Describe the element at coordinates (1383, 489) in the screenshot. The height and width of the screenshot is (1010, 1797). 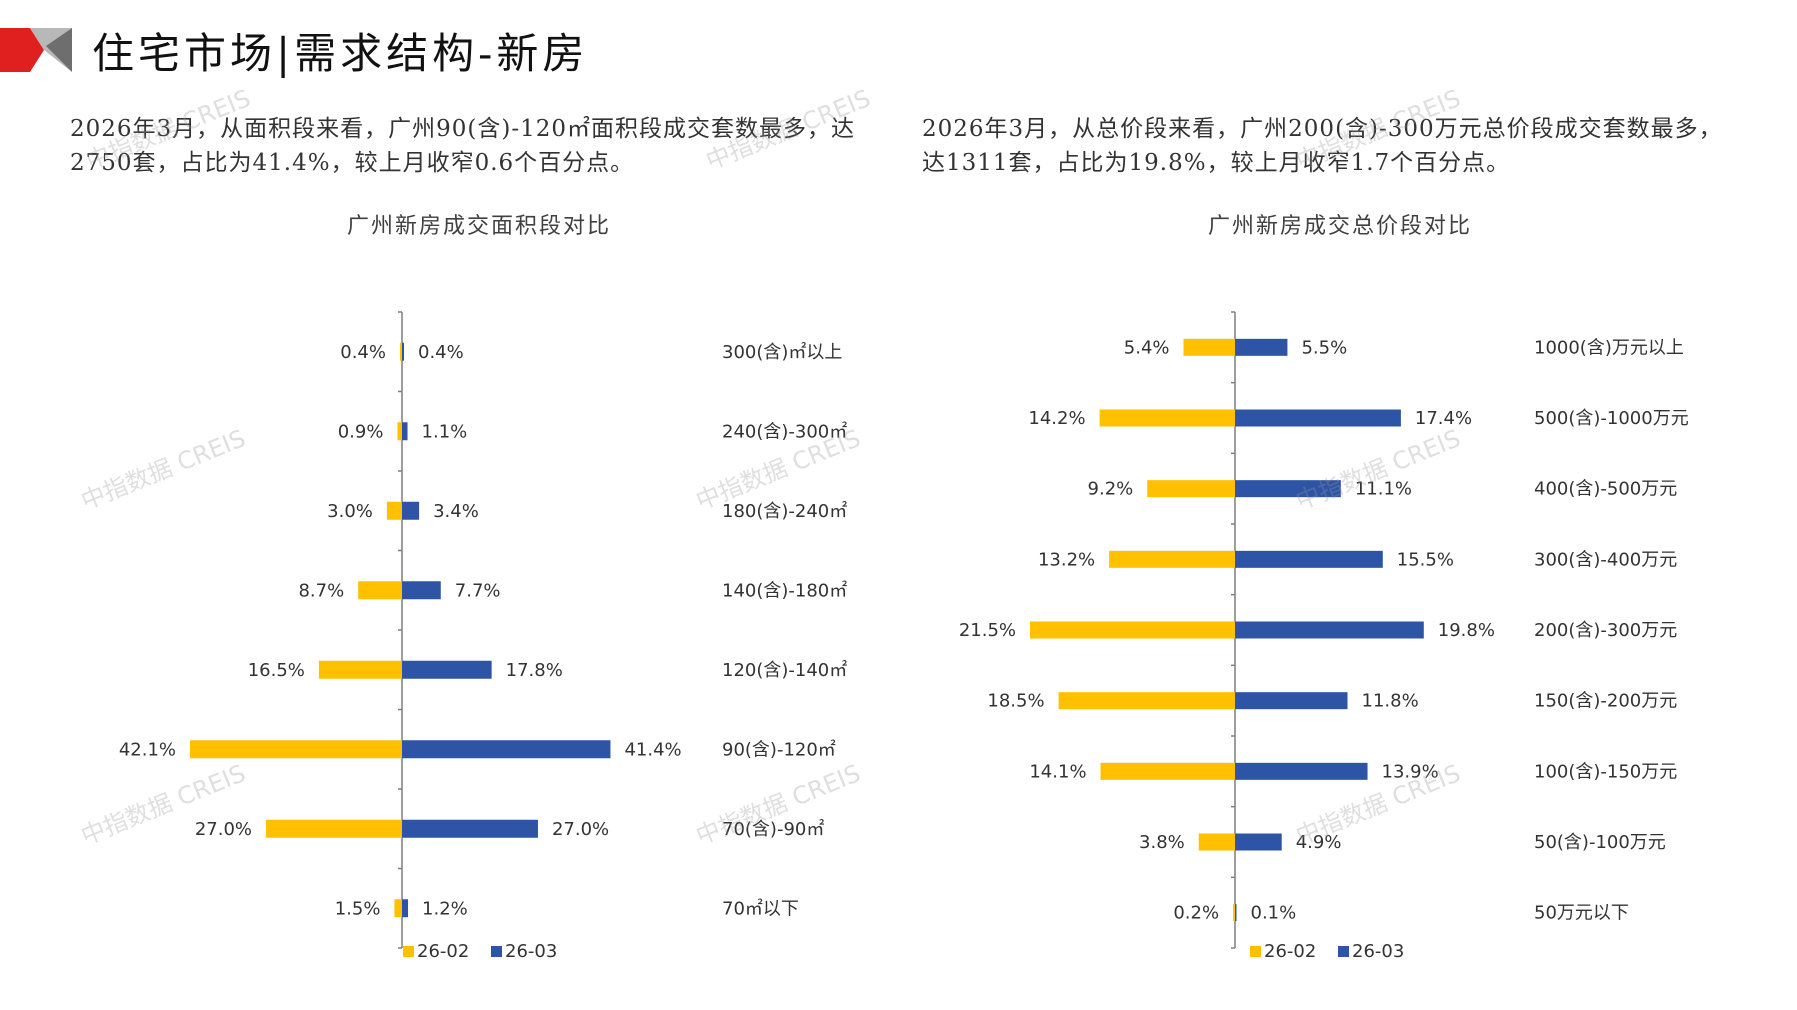
I see `data-label-26-03: 11.1%` at that location.